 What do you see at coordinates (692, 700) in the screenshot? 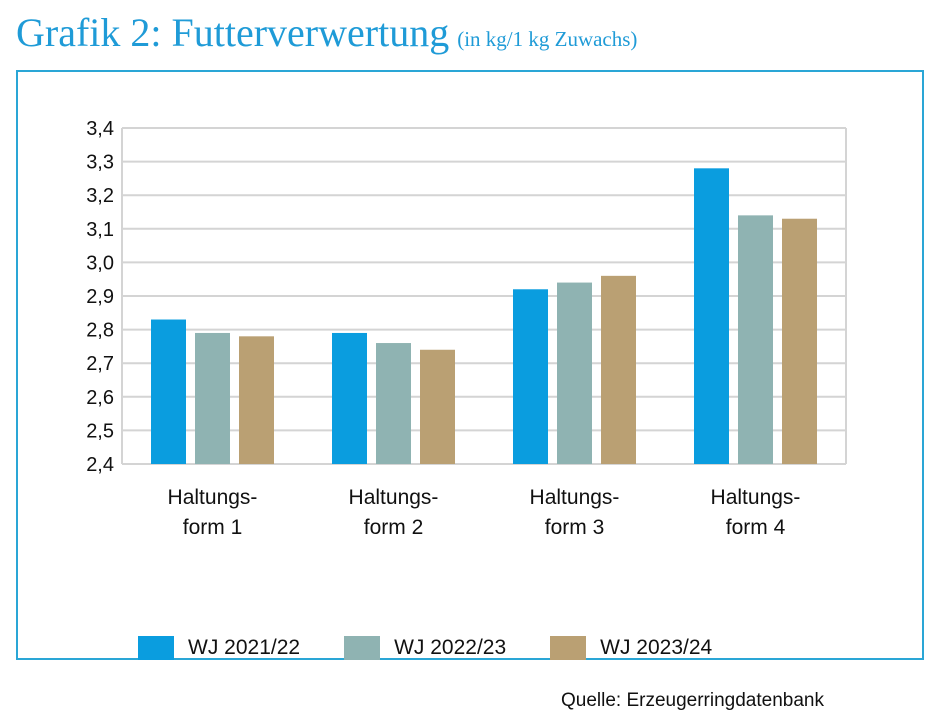
I see `source-note: Quelle: Erzeugerringdatenbank` at bounding box center [692, 700].